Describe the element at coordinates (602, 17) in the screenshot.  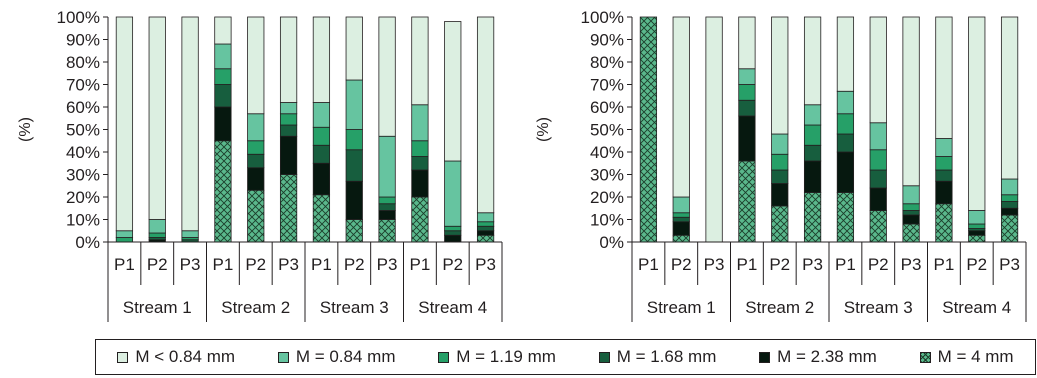
I see `y-tick-label: 100%` at that location.